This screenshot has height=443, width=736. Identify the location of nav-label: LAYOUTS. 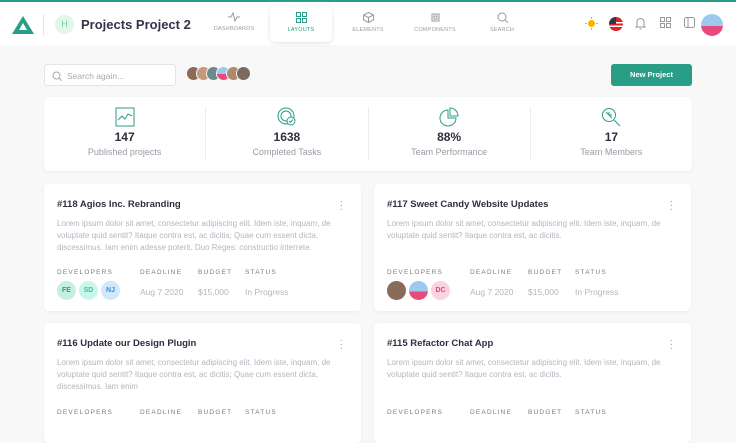
(301, 30).